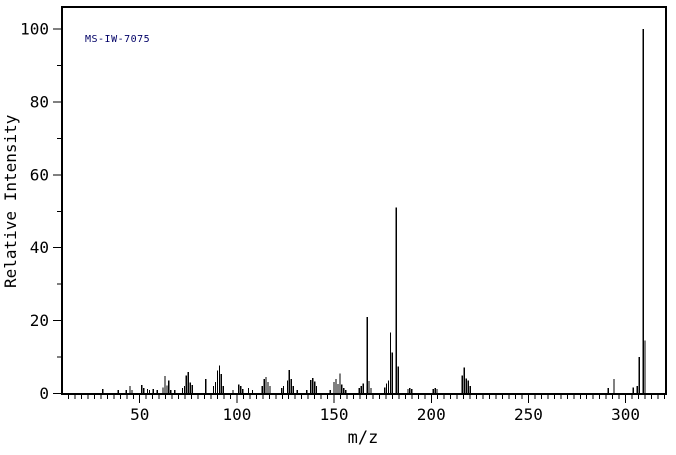 This screenshot has width=676, height=455. What do you see at coordinates (10, 201) in the screenshot?
I see `y-axis-title: Relative Intensity` at bounding box center [10, 201].